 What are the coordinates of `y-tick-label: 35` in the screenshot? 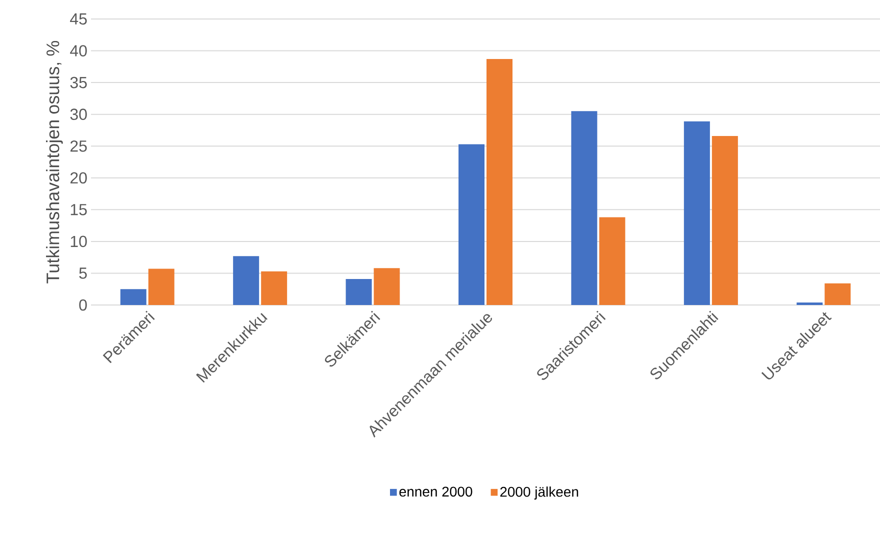 It's located at (78, 82).